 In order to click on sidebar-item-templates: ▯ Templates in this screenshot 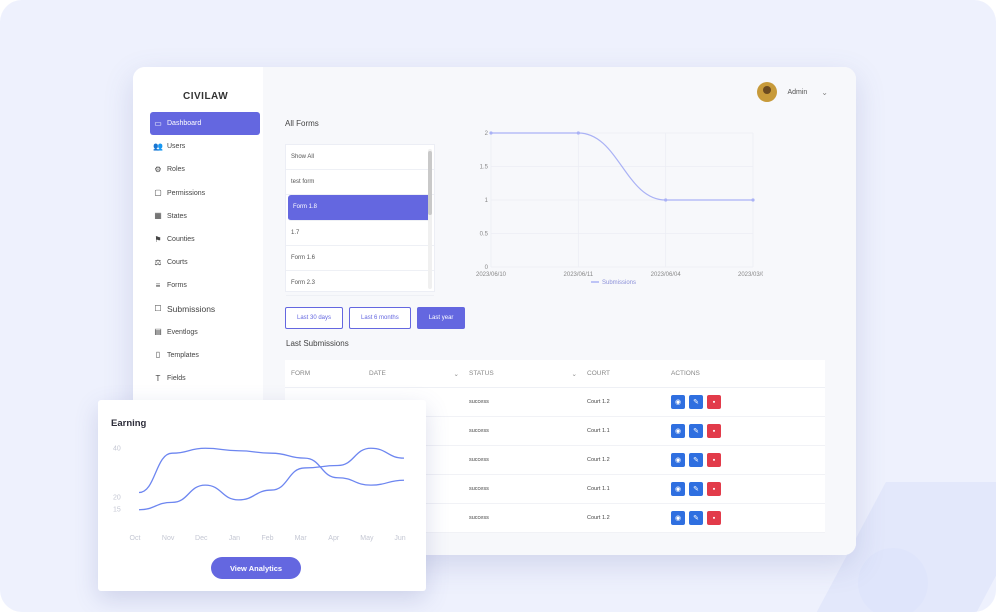, I will do `click(205, 355)`.